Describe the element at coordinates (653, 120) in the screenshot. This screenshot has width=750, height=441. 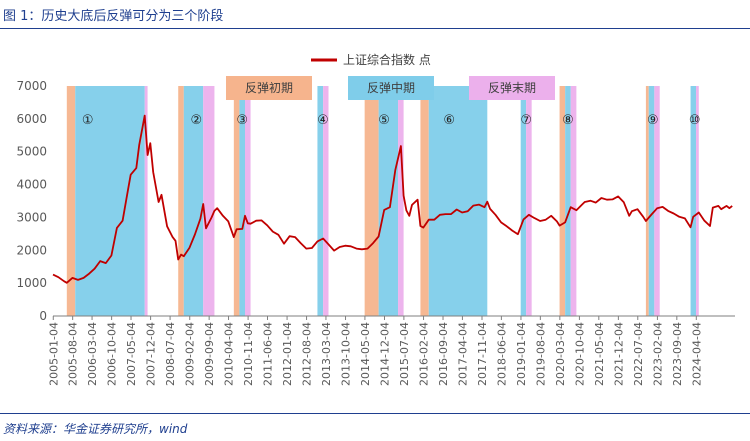
I see `rebound-label-9: ⑨` at that location.